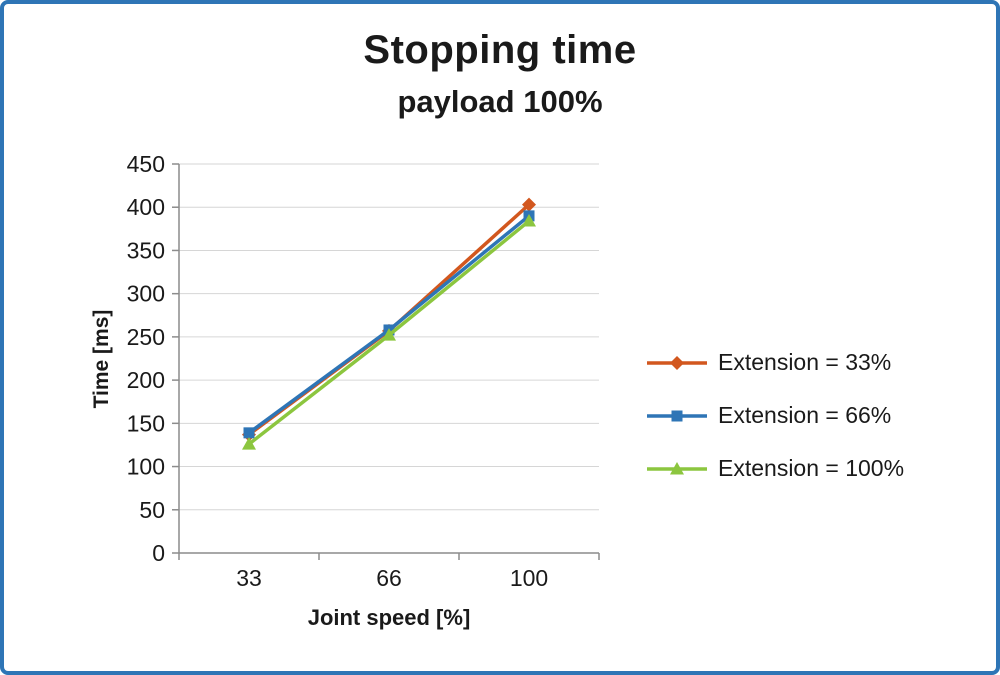  What do you see at coordinates (146, 294) in the screenshot?
I see `y-tick-label: 300` at bounding box center [146, 294].